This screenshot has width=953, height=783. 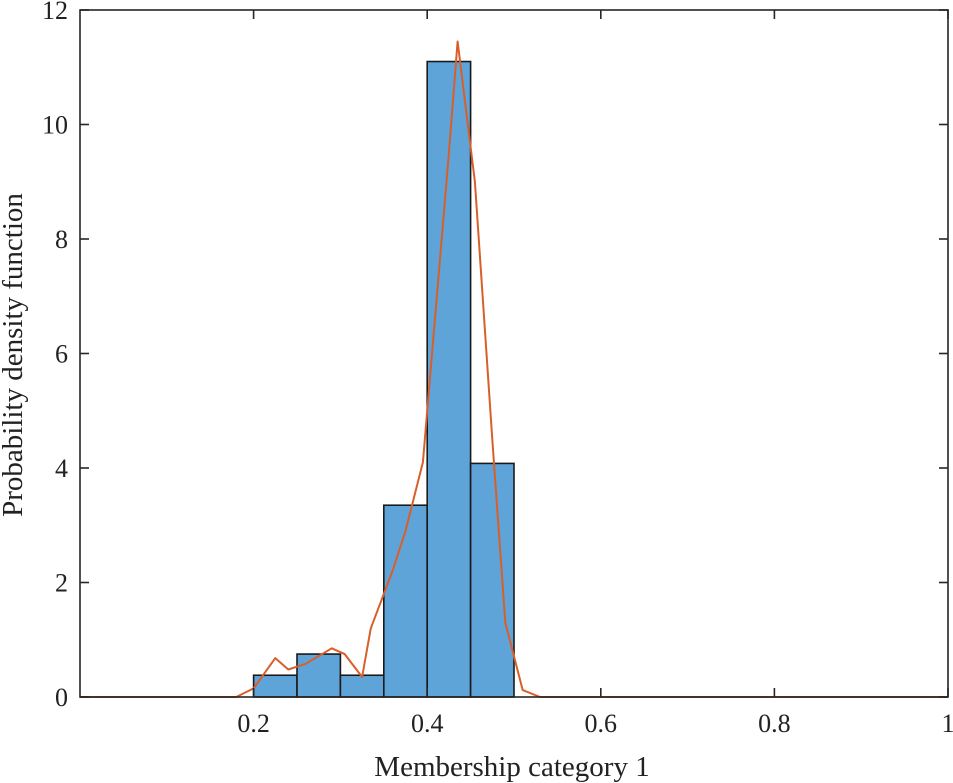 I want to click on y-tick-label: 12, so click(x=55, y=12).